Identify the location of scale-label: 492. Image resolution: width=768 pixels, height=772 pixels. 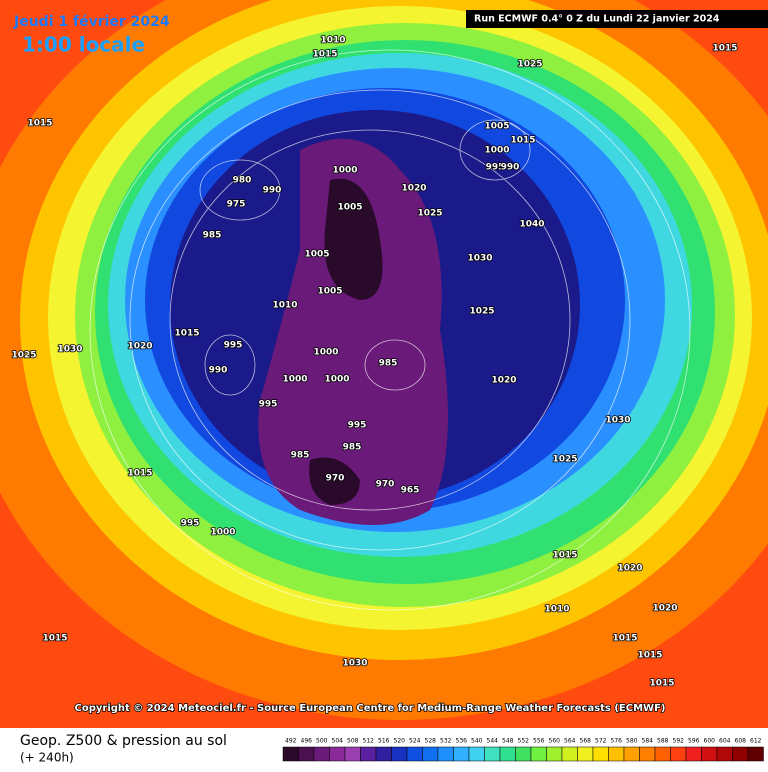
(291, 741).